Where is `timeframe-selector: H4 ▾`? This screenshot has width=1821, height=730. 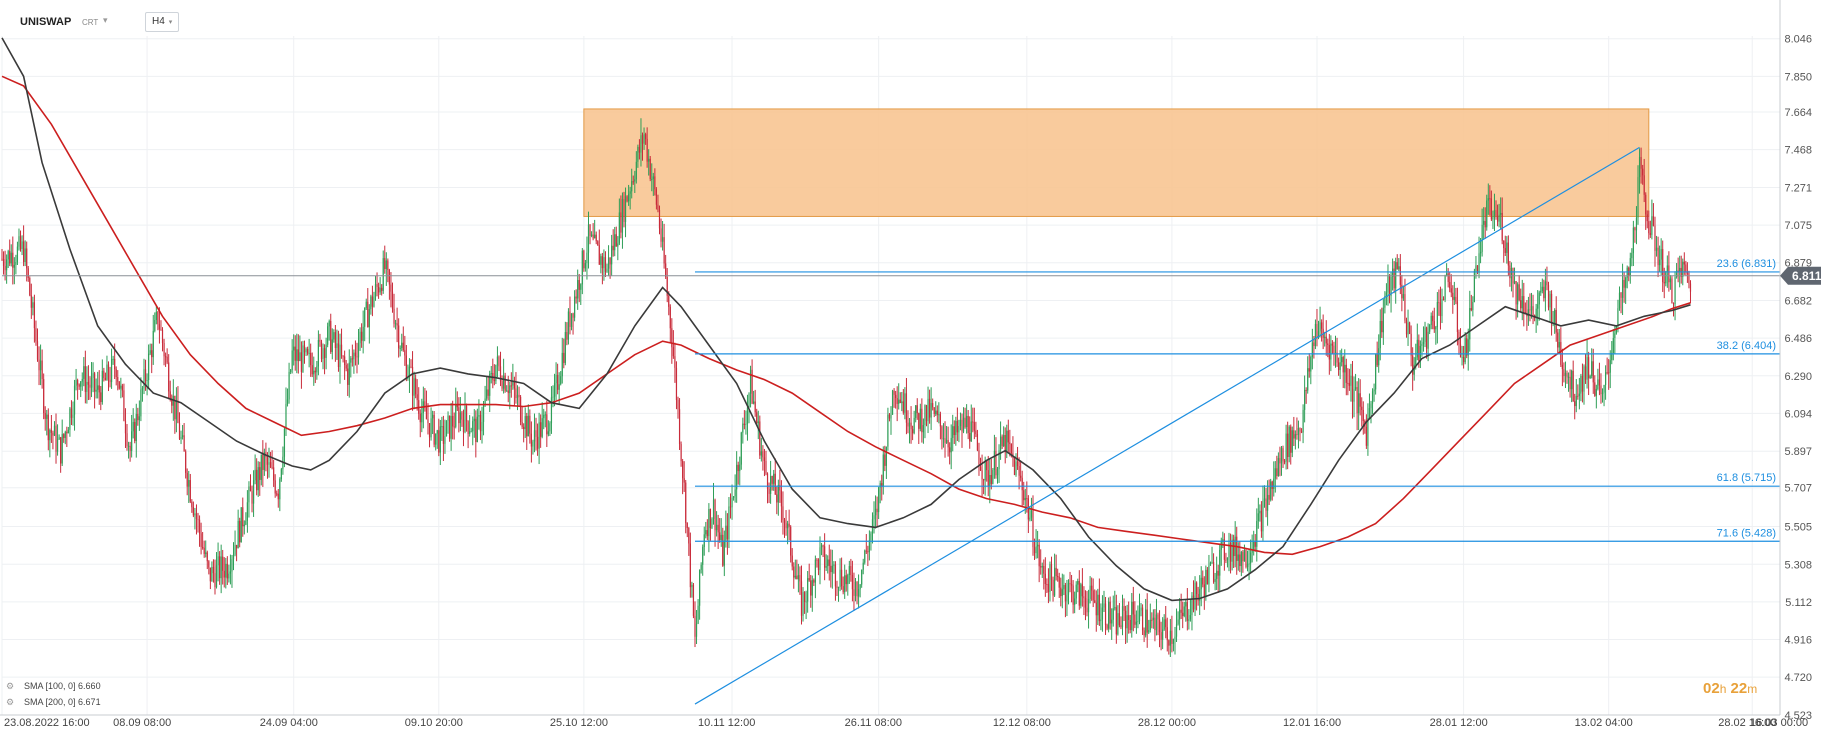
timeframe-selector: H4 ▾ is located at coordinates (162, 22).